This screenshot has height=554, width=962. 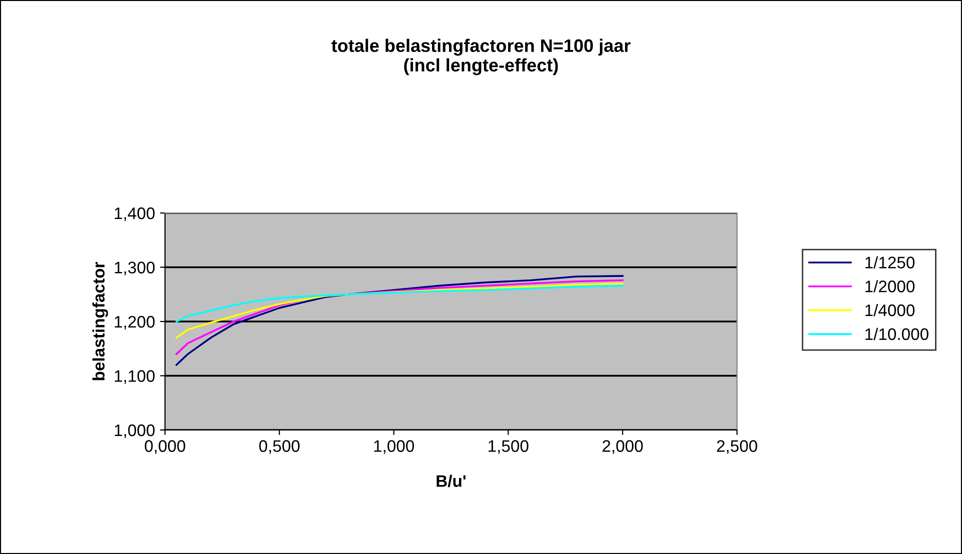 What do you see at coordinates (508, 447) in the screenshot?
I see `x-tick-label: 1,500` at bounding box center [508, 447].